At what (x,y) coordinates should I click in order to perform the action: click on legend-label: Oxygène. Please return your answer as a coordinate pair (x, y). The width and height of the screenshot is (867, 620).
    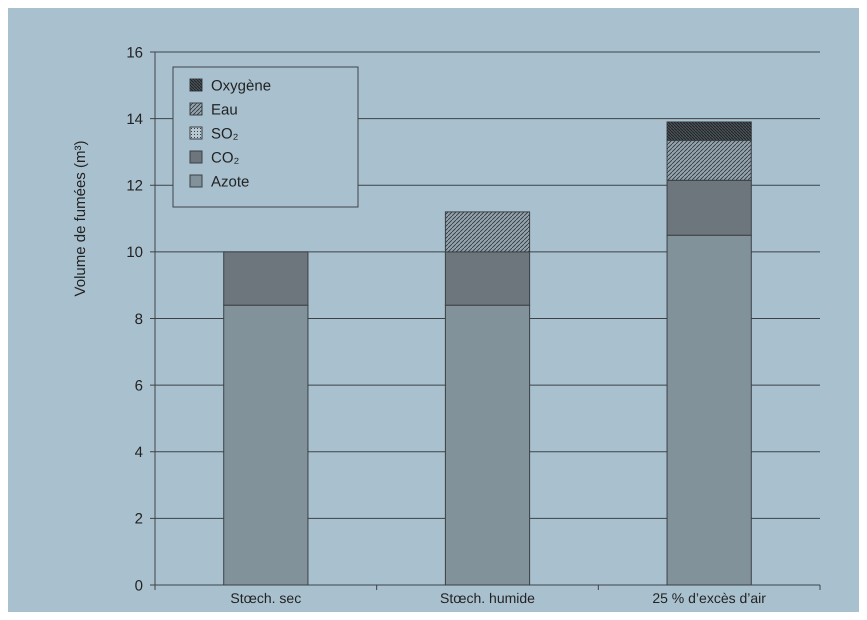
    Looking at the image, I should click on (241, 85).